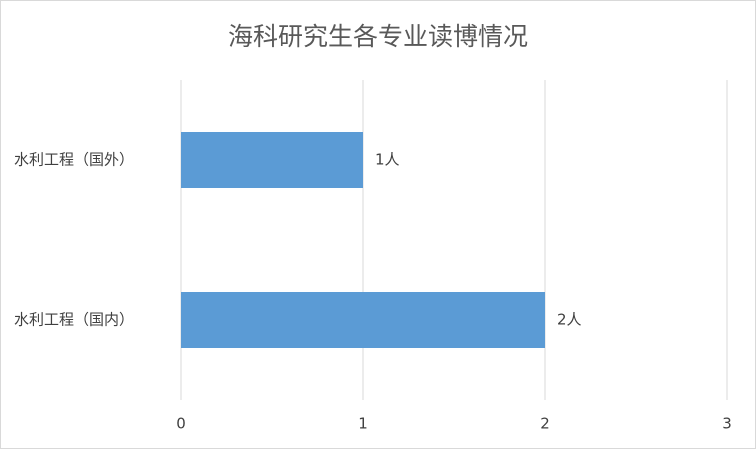  I want to click on x-tick-label: 3, so click(727, 424).